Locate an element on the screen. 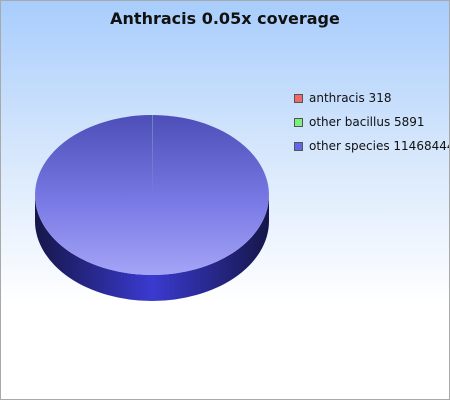 Image resolution: width=450 pixels, height=400 pixels. legend-swatch-anthracis is located at coordinates (298, 98).